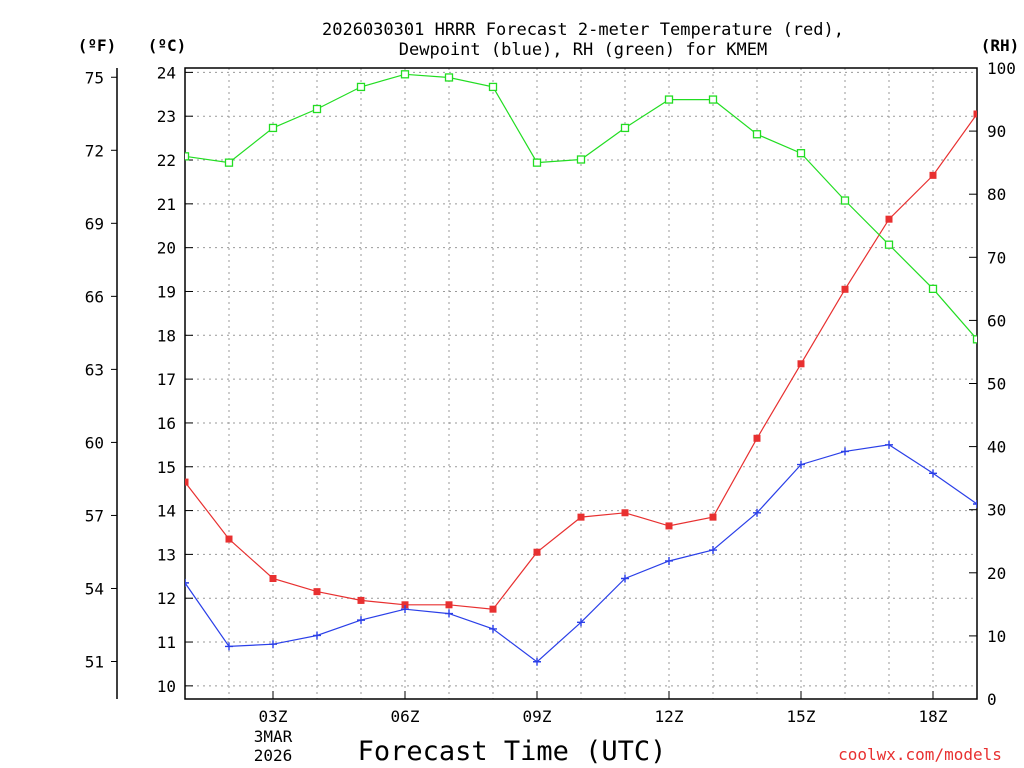 This screenshot has height=768, width=1024. What do you see at coordinates (94, 369) in the screenshot?
I see `fahrenheit-tick-label: 63` at bounding box center [94, 369].